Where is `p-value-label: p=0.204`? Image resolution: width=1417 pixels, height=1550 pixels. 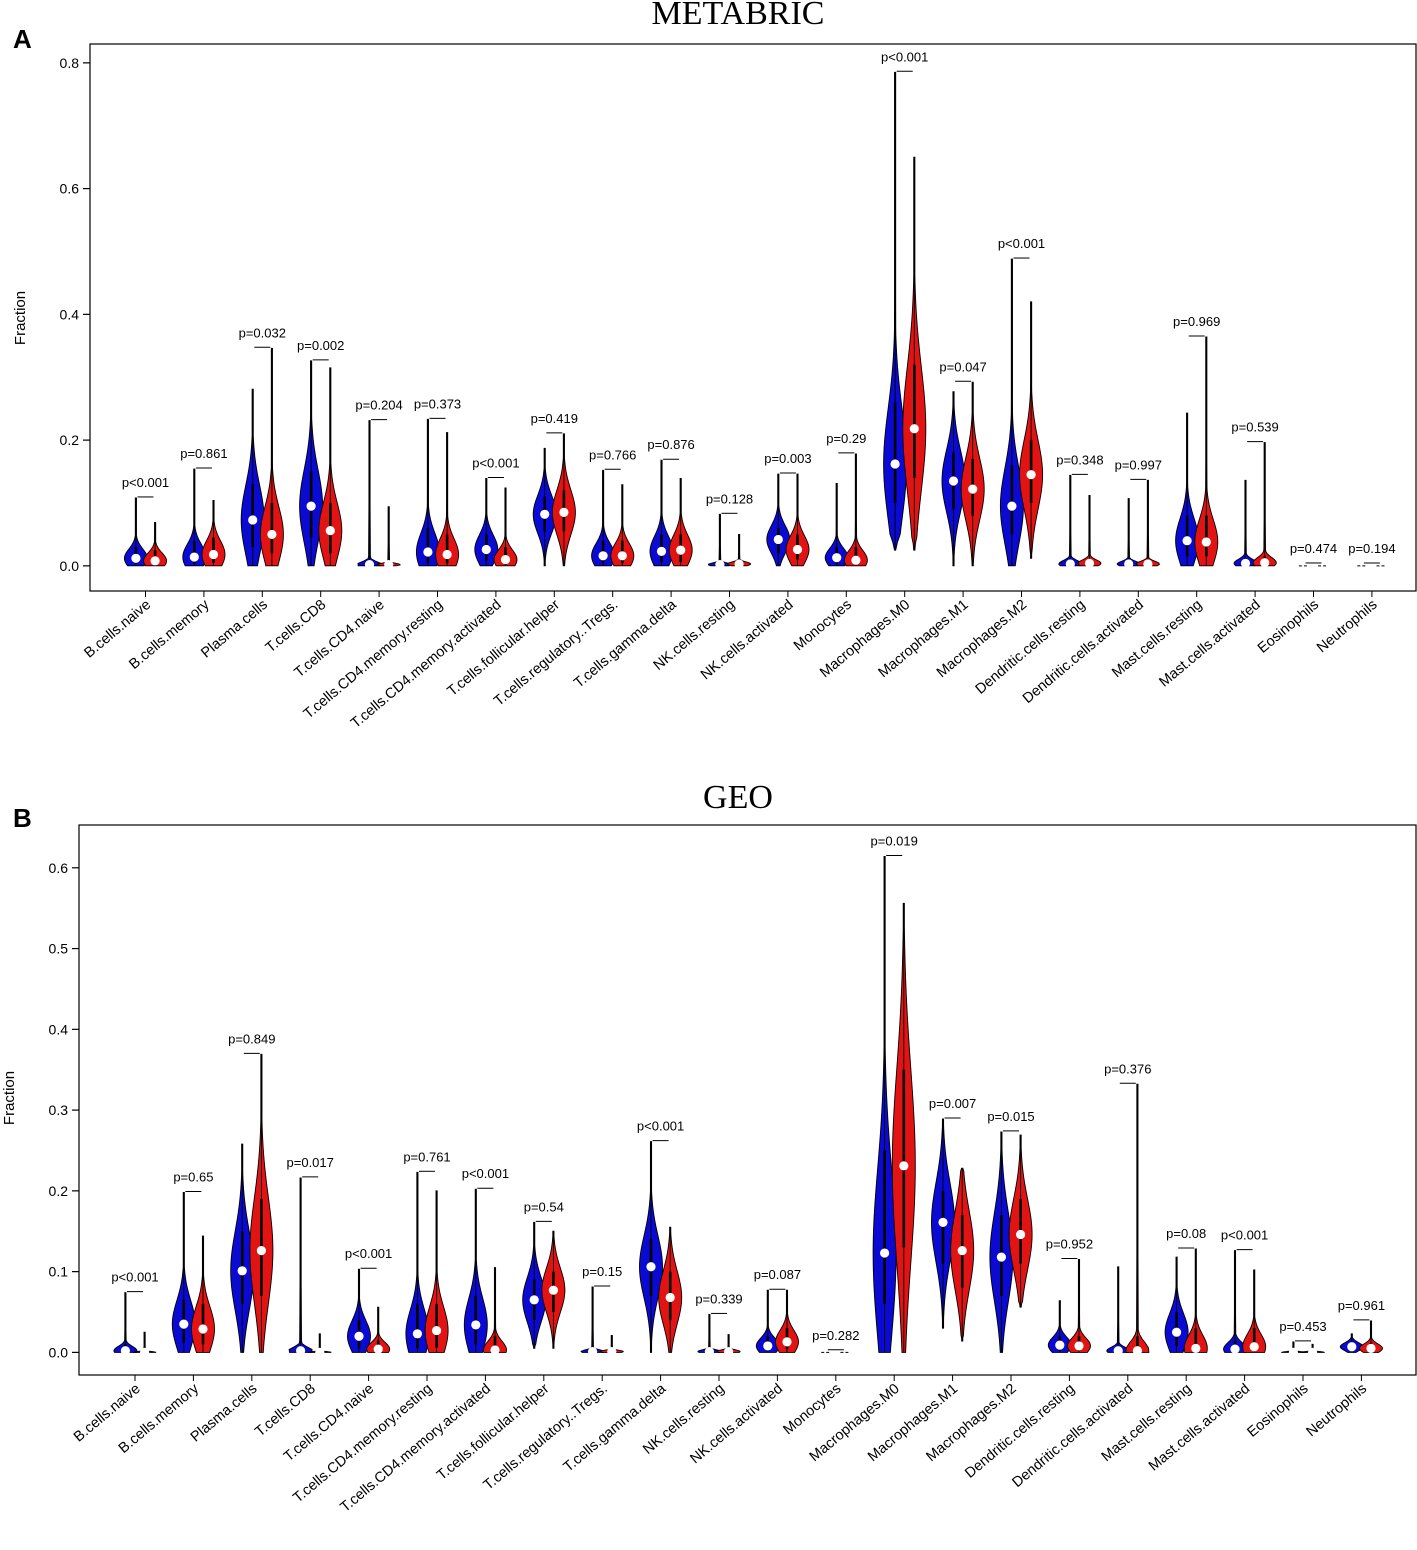 p-value-label: p=0.204 is located at coordinates (378, 405).